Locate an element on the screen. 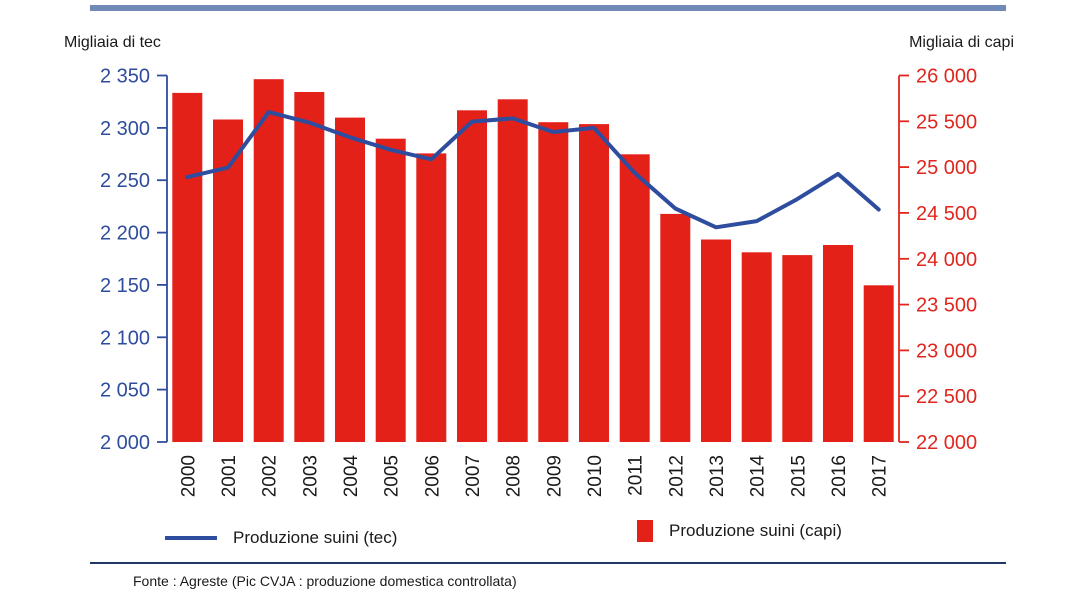 This screenshot has width=1077, height=606. bar-2008 is located at coordinates (512, 271).